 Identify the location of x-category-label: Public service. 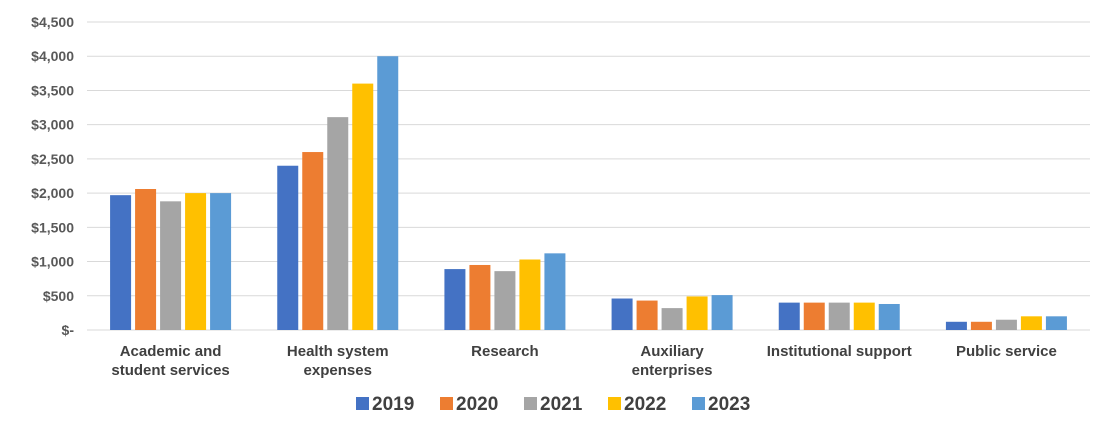
(1006, 351).